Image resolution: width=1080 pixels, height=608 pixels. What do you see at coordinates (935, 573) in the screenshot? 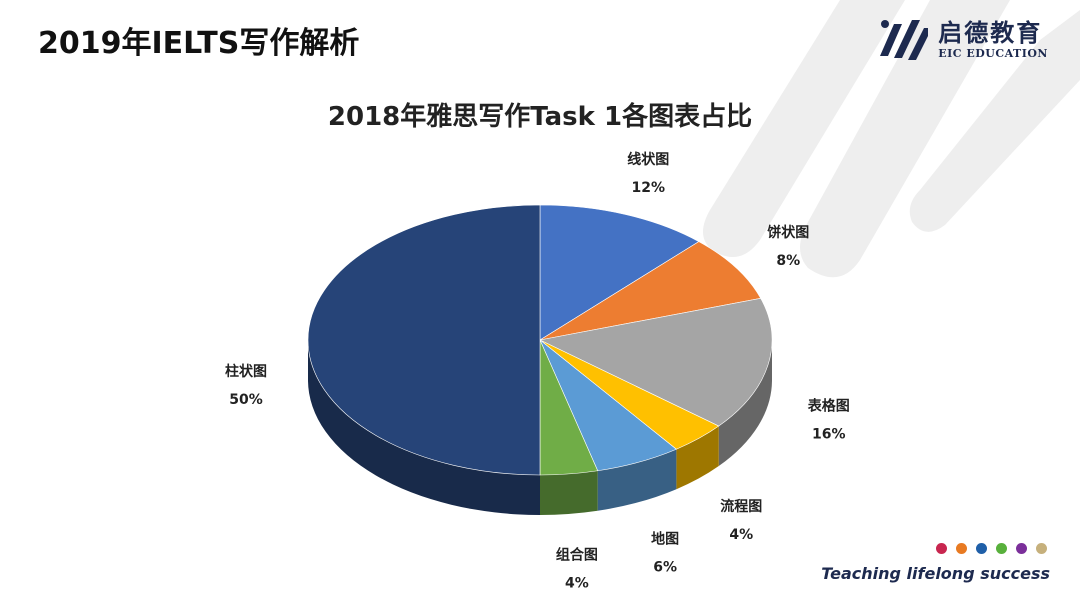
I see `tagline: Teaching lifelong success` at bounding box center [935, 573].